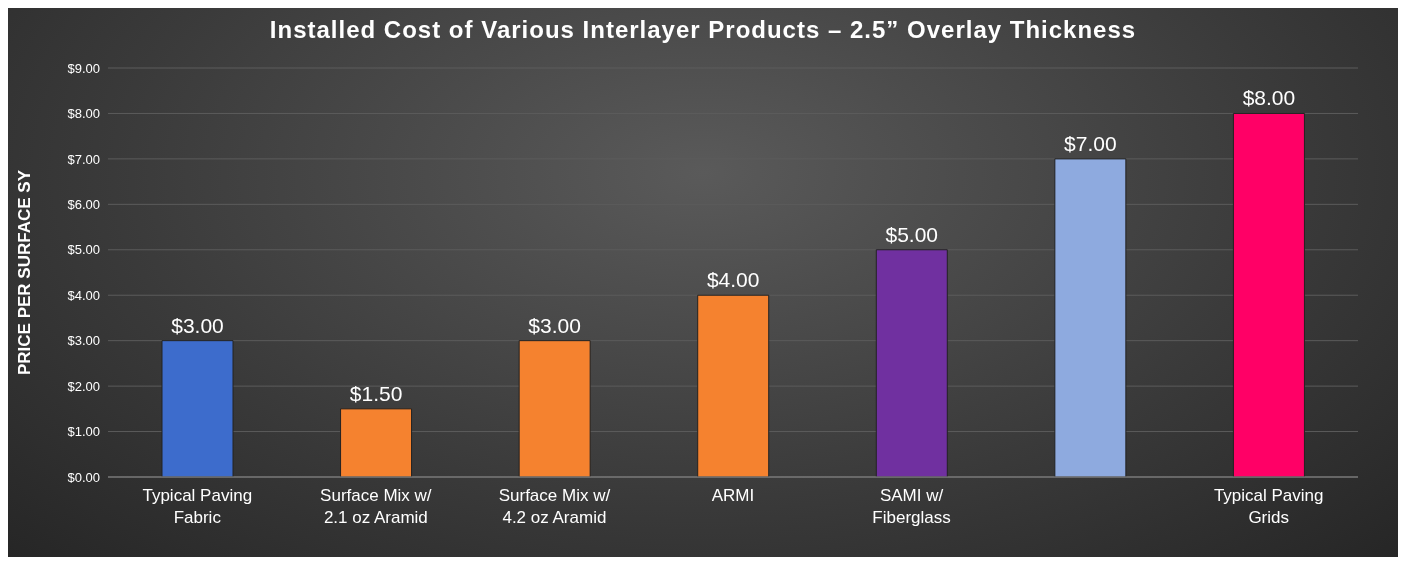 This screenshot has height=565, width=1406. Describe the element at coordinates (83, 341) in the screenshot. I see `y-tick-label: $3.00` at that location.